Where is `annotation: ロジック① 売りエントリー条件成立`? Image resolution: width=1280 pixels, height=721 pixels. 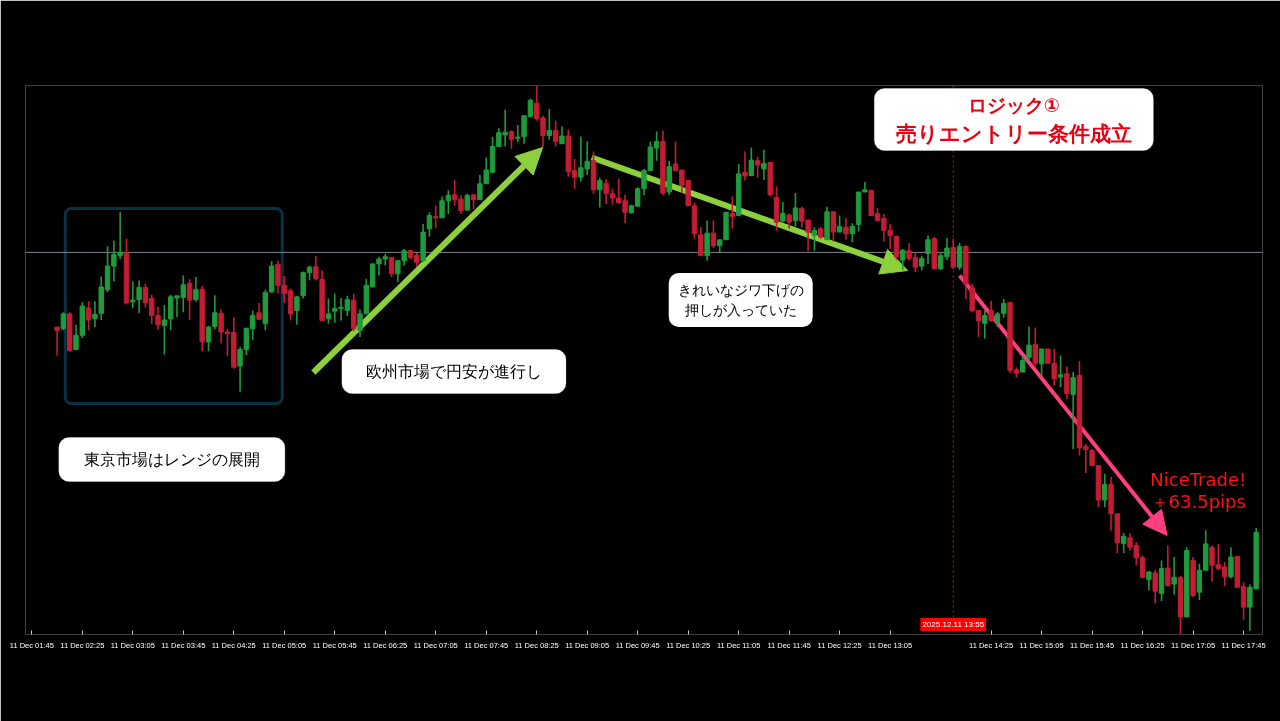
annotation: ロジック① 売りエントリー条件成立 is located at coordinates (1013, 119).